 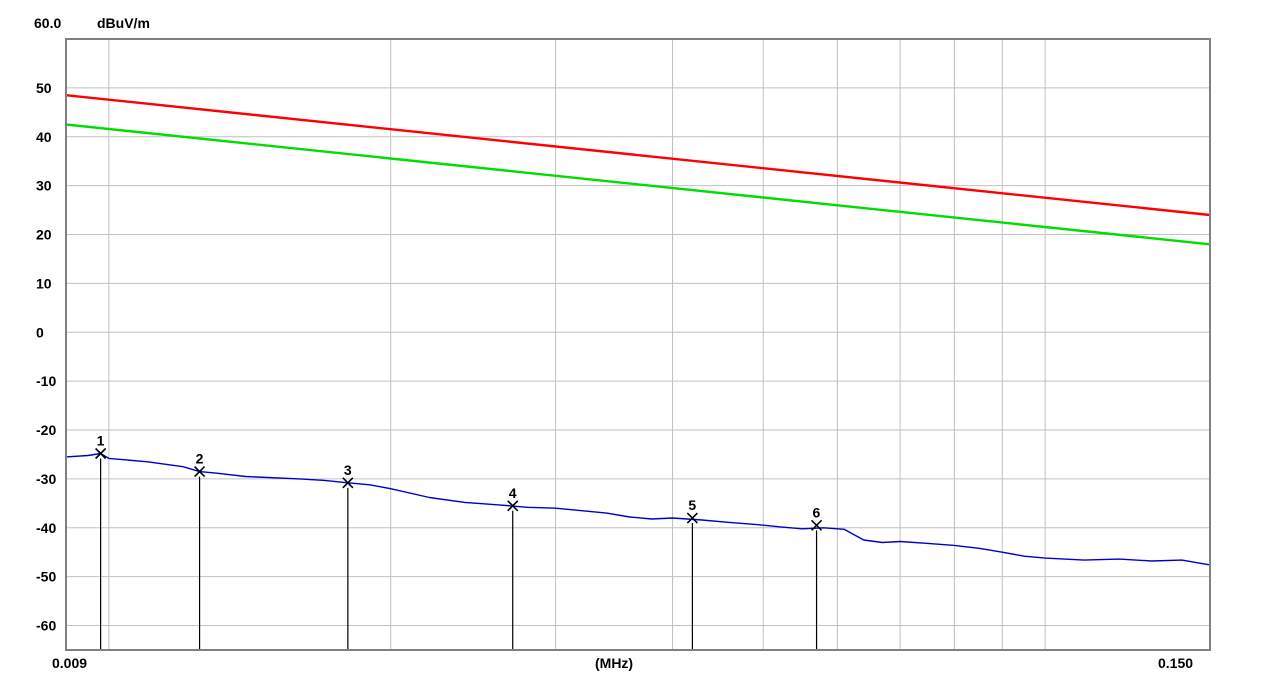 What do you see at coordinates (46, 381) in the screenshot?
I see `y-tick-label: -10` at bounding box center [46, 381].